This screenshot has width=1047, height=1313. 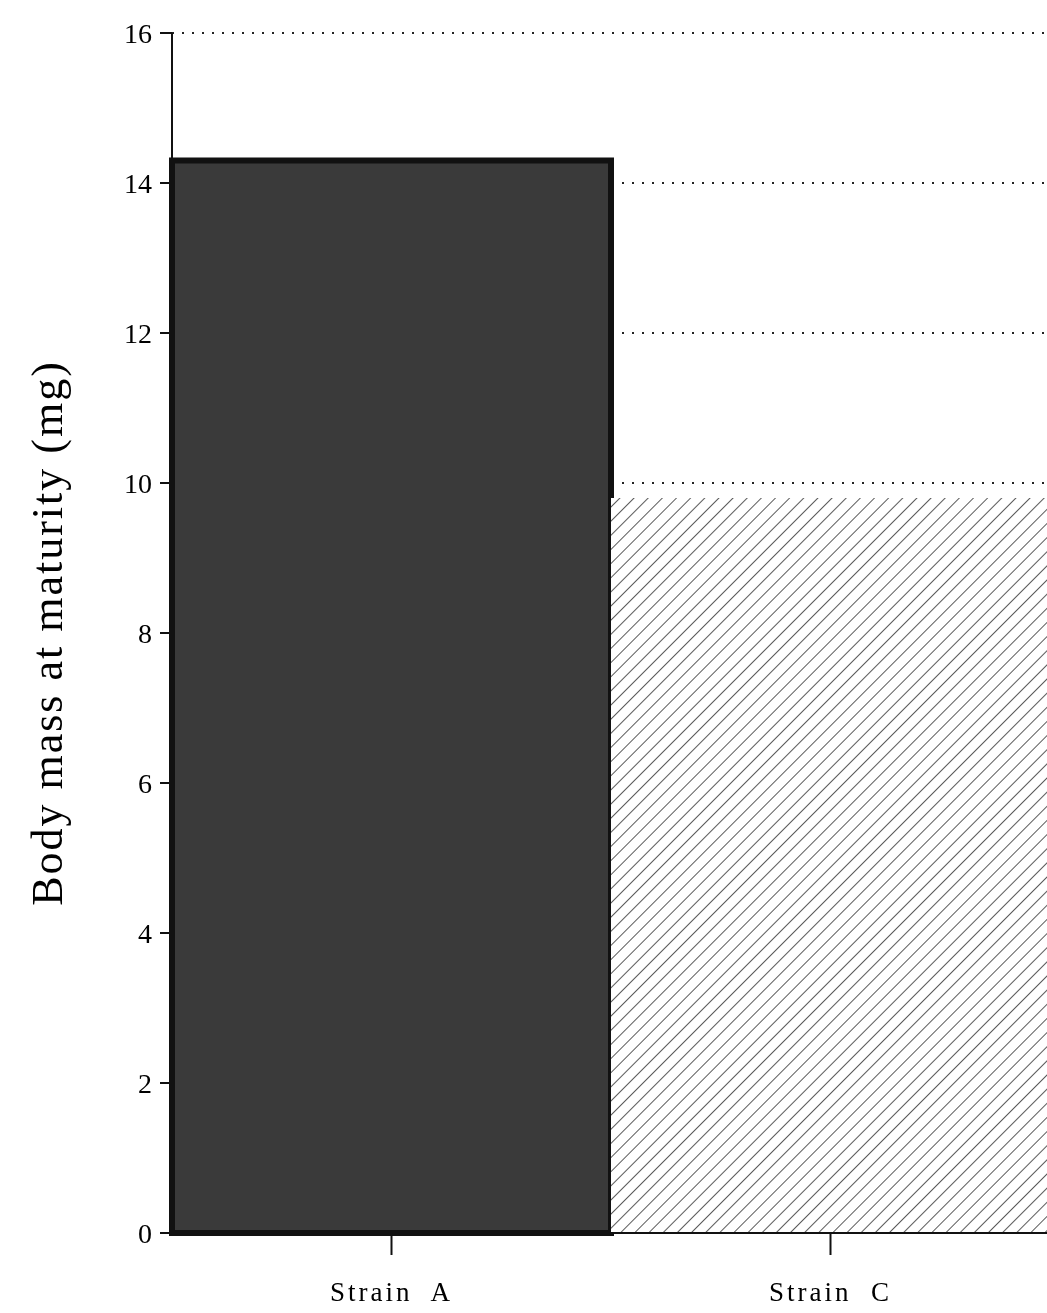 I want to click on x-tick-label: Strain C, so click(x=830, y=1292).